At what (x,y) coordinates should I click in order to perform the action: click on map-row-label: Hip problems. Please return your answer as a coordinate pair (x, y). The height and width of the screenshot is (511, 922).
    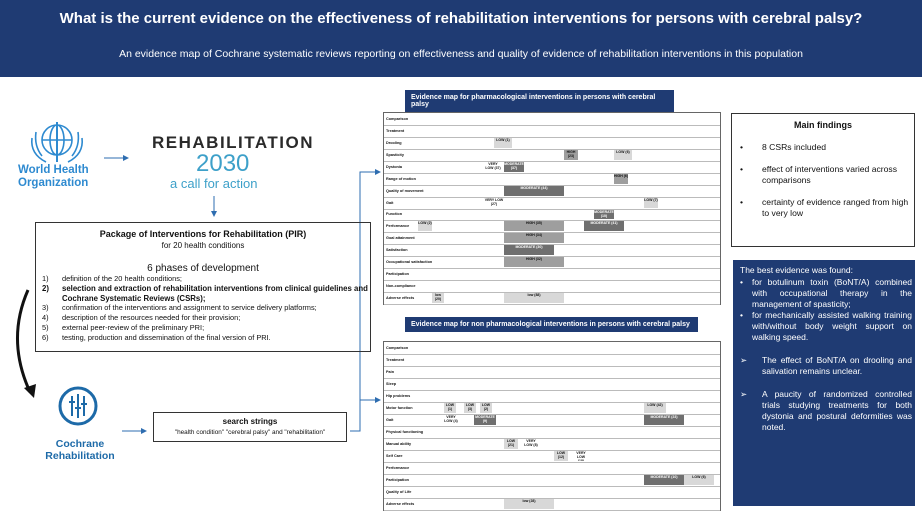
    Looking at the image, I should click on (398, 396).